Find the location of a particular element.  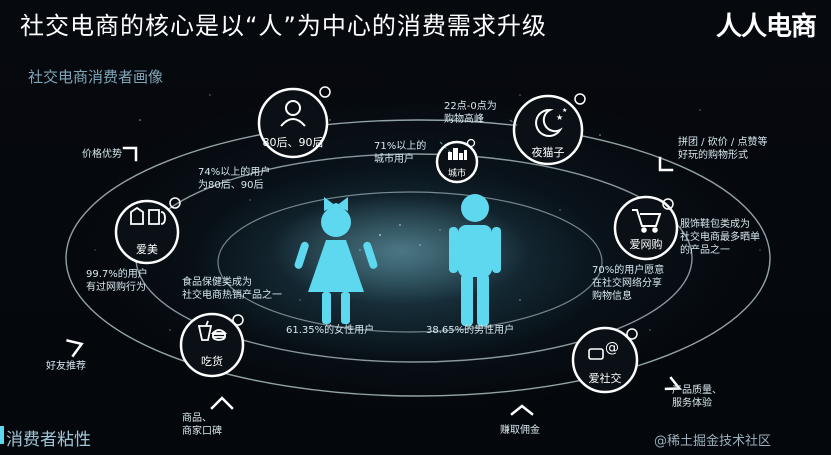

node-city is located at coordinates (457, 161).